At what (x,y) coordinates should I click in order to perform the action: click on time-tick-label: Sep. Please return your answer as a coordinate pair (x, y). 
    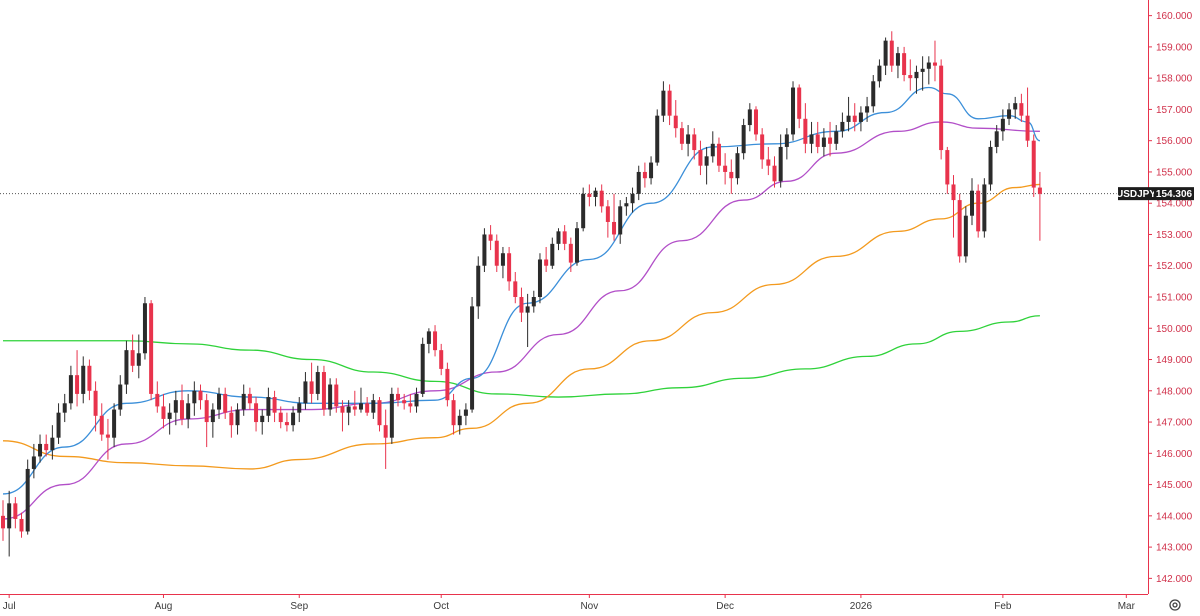
    Looking at the image, I should click on (299, 606).